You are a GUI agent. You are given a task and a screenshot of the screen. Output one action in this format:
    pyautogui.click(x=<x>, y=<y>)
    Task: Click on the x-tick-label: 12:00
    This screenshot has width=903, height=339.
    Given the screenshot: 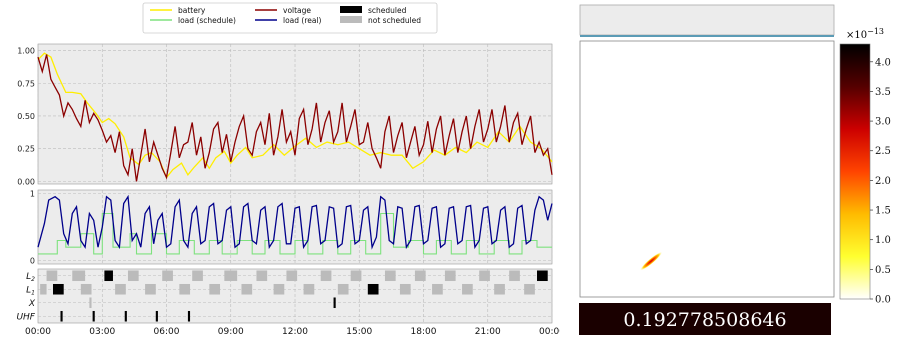 What is the action you would take?
    pyautogui.click(x=295, y=332)
    